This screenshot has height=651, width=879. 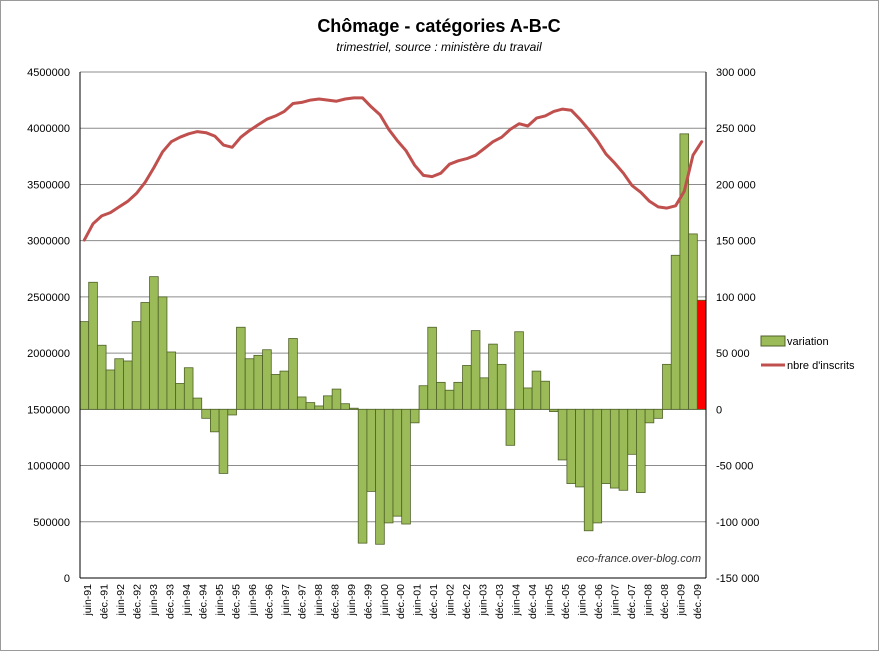 What do you see at coordinates (736, 73) in the screenshot?
I see `right-tick-label: 300 000` at bounding box center [736, 73].